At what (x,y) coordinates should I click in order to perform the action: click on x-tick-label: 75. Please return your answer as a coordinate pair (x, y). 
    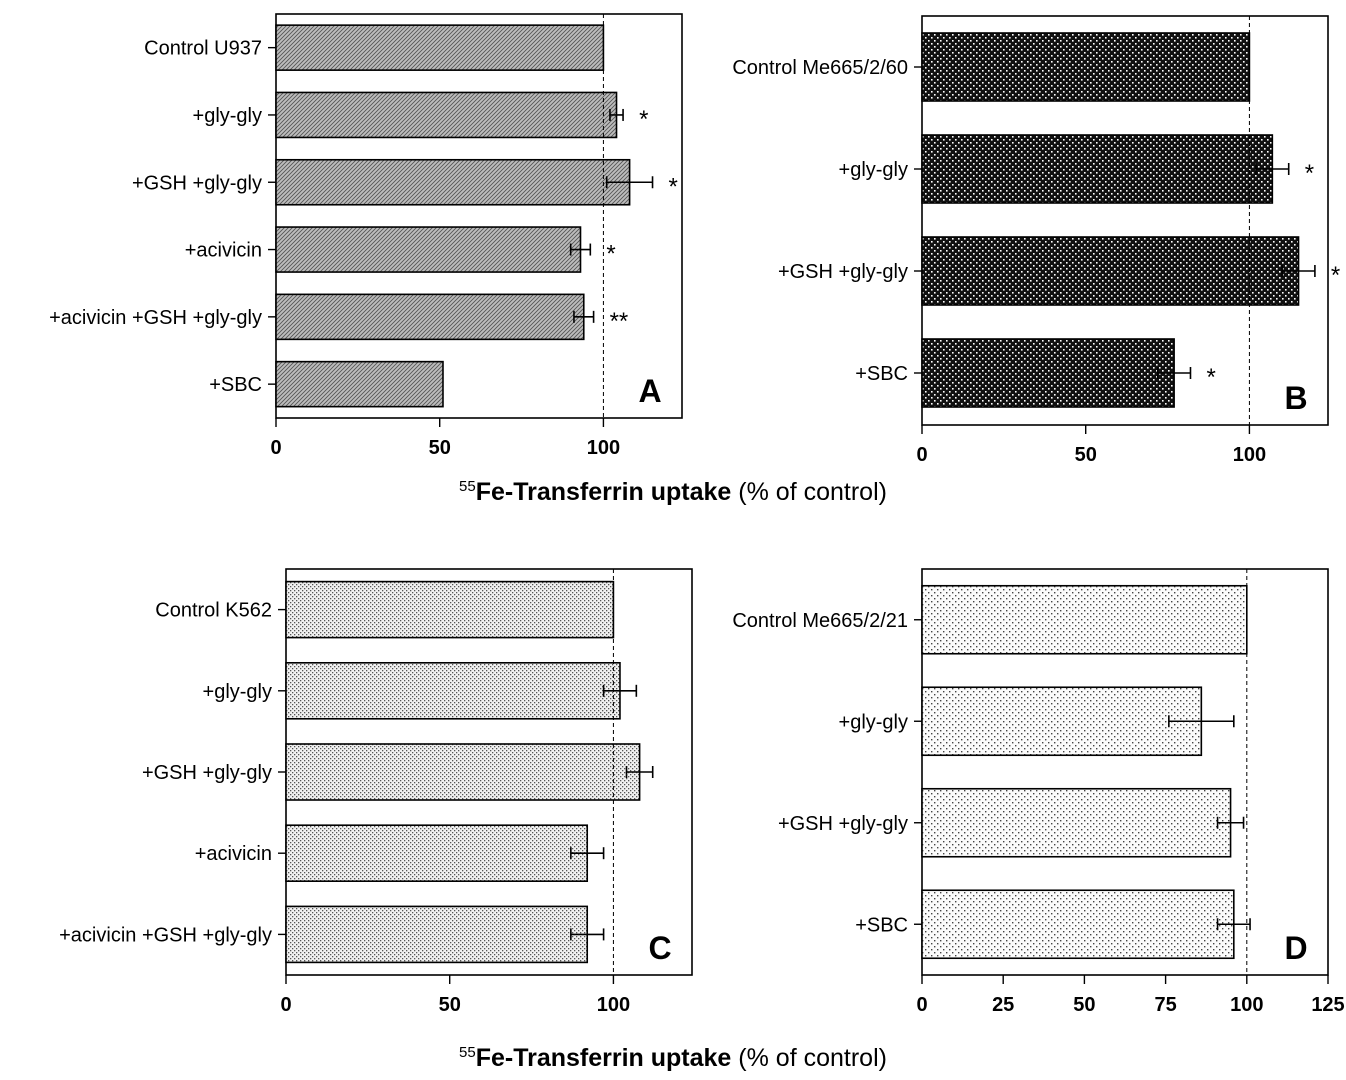
    Looking at the image, I should click on (1165, 1005).